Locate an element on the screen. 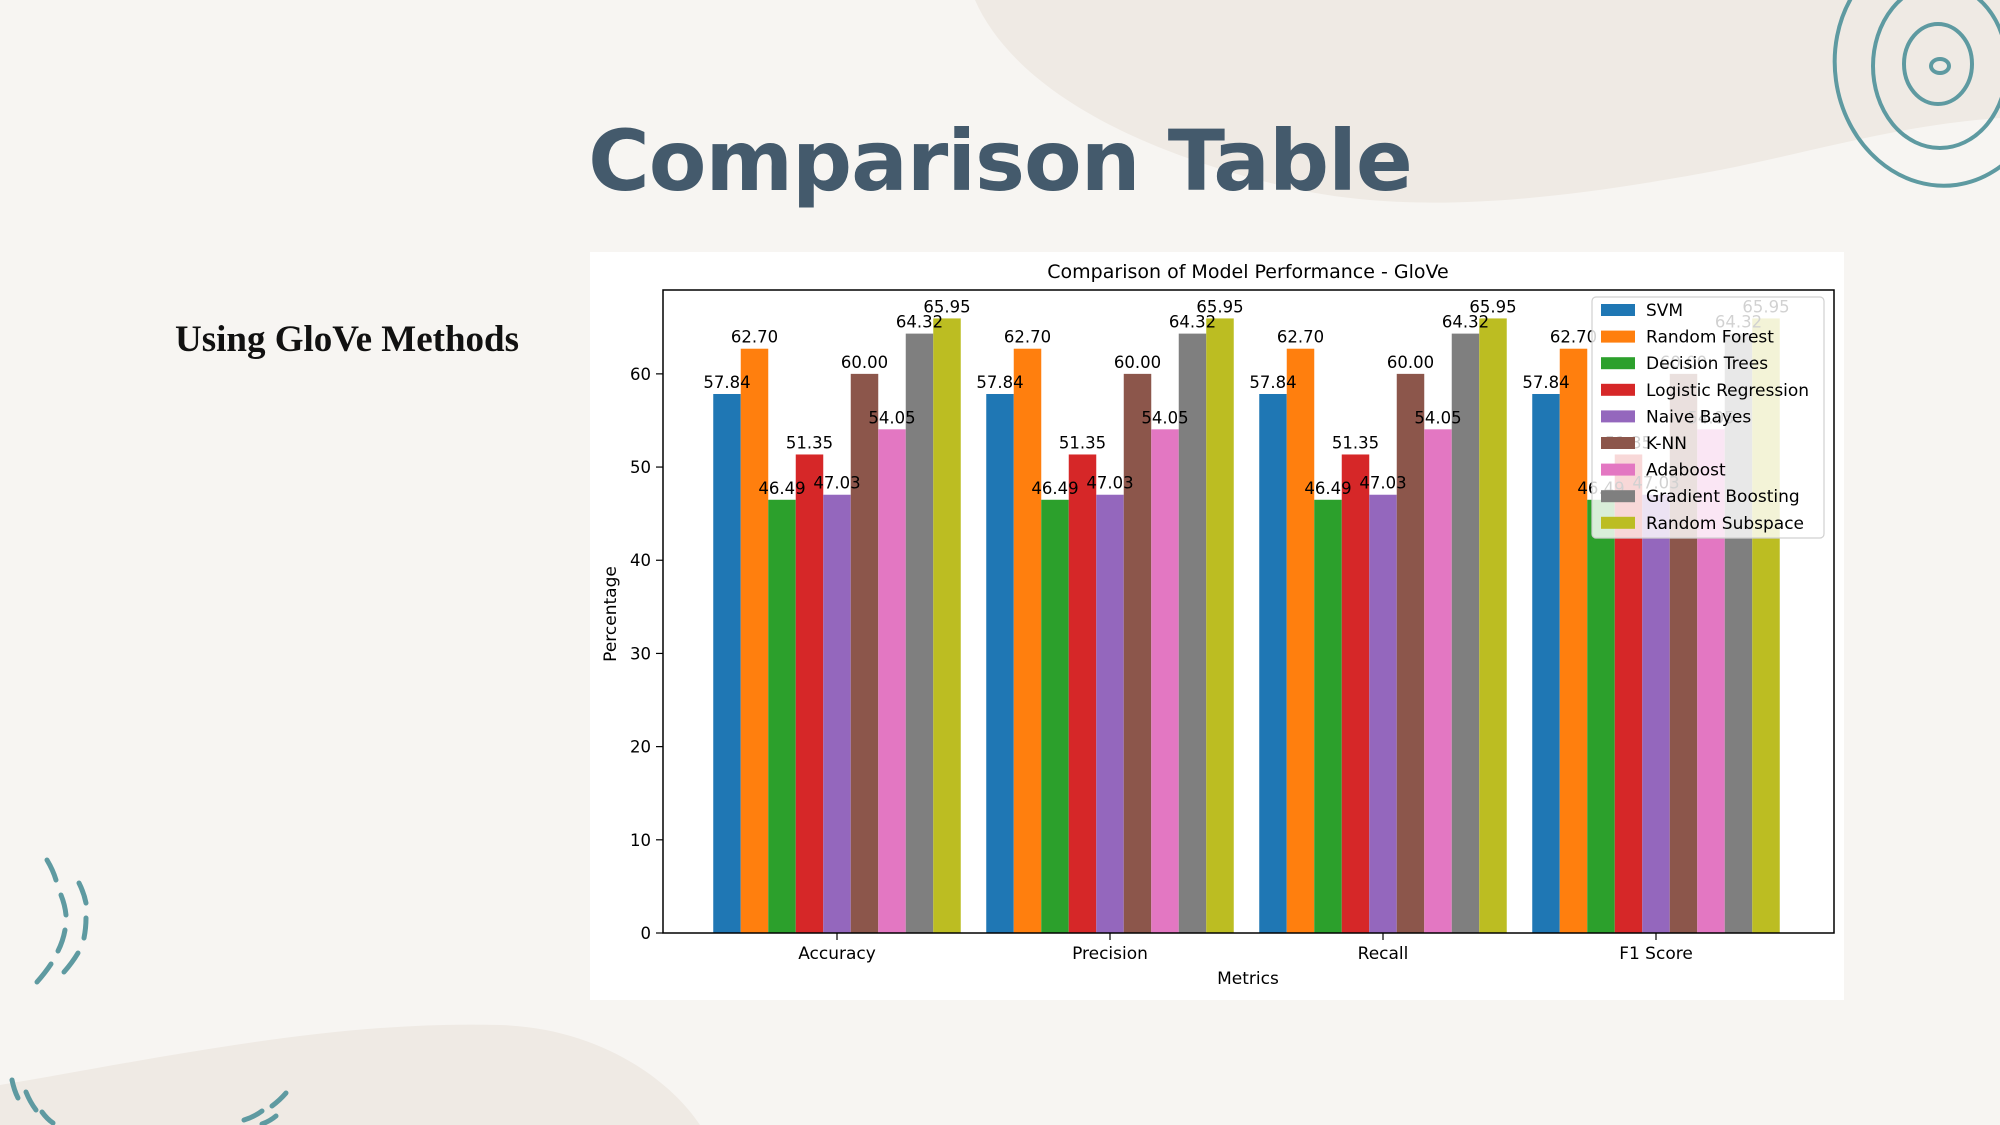 The image size is (2000, 1125). y-tick-label: 60 is located at coordinates (640, 374).